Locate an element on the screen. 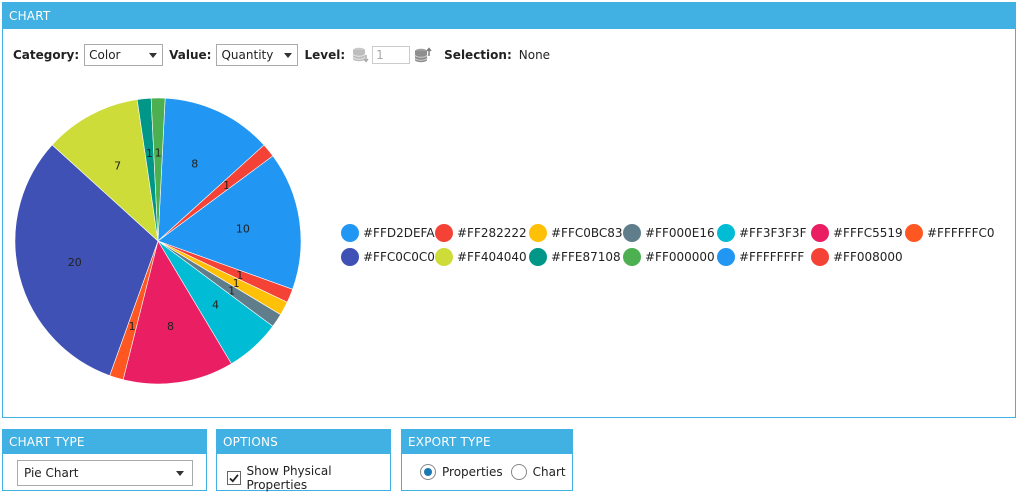 The image size is (1018, 495). export-type-panel-title: EXPORT TYPE is located at coordinates (487, 442).